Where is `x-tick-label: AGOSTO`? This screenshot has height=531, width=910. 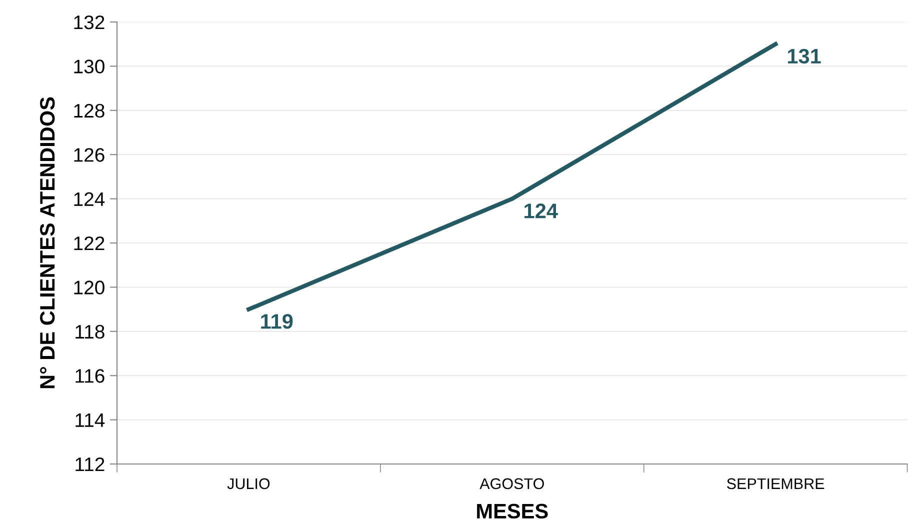
x-tick-label: AGOSTO is located at coordinates (512, 484).